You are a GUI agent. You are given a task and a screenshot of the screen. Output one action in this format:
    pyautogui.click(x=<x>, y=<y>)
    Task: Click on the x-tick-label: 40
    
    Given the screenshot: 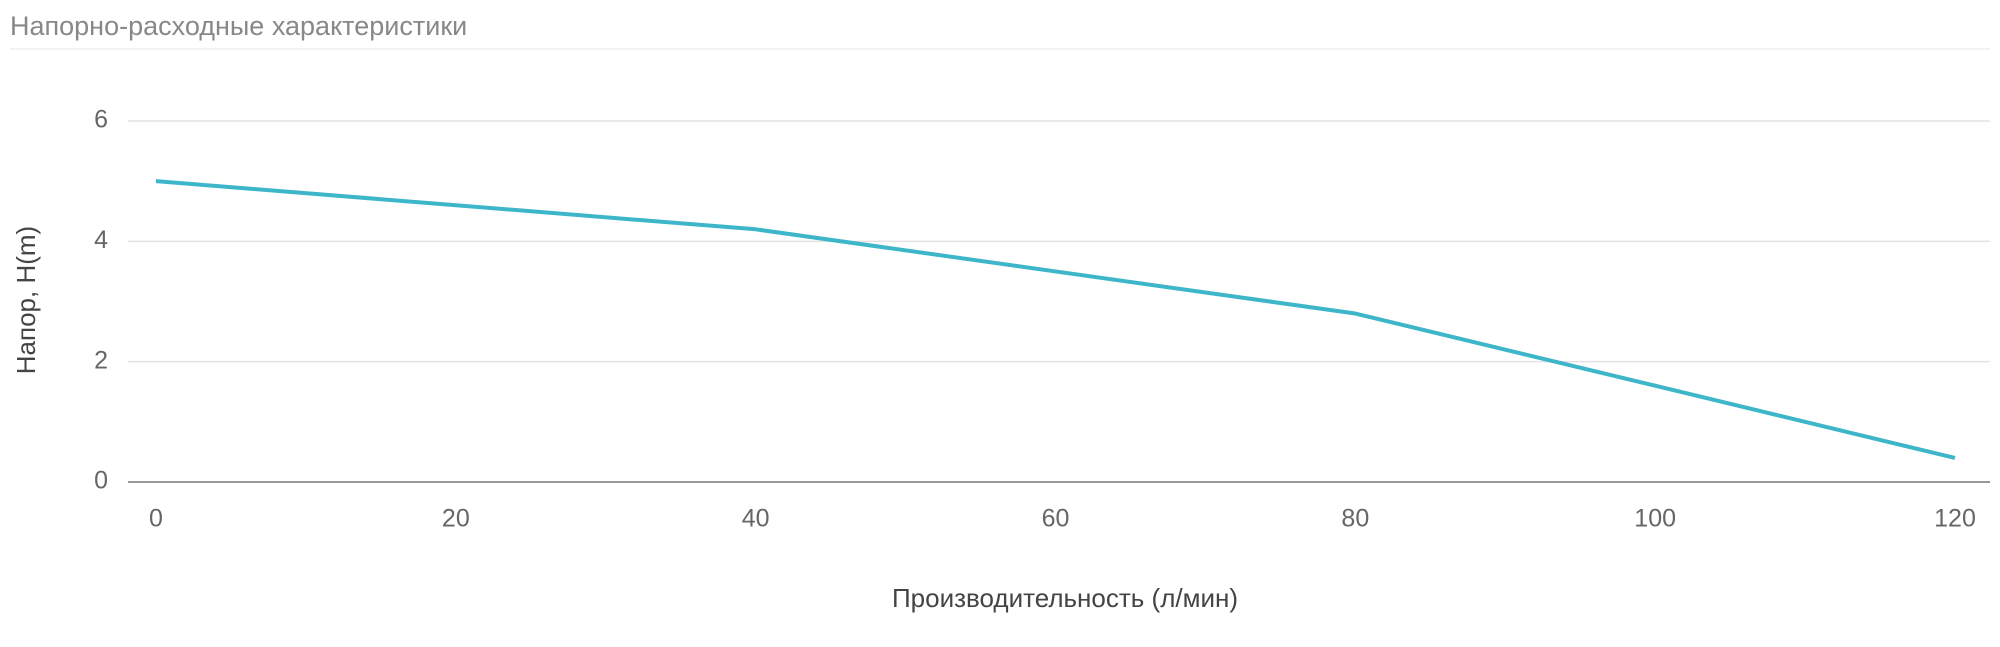 What is the action you would take?
    pyautogui.click(x=756, y=519)
    